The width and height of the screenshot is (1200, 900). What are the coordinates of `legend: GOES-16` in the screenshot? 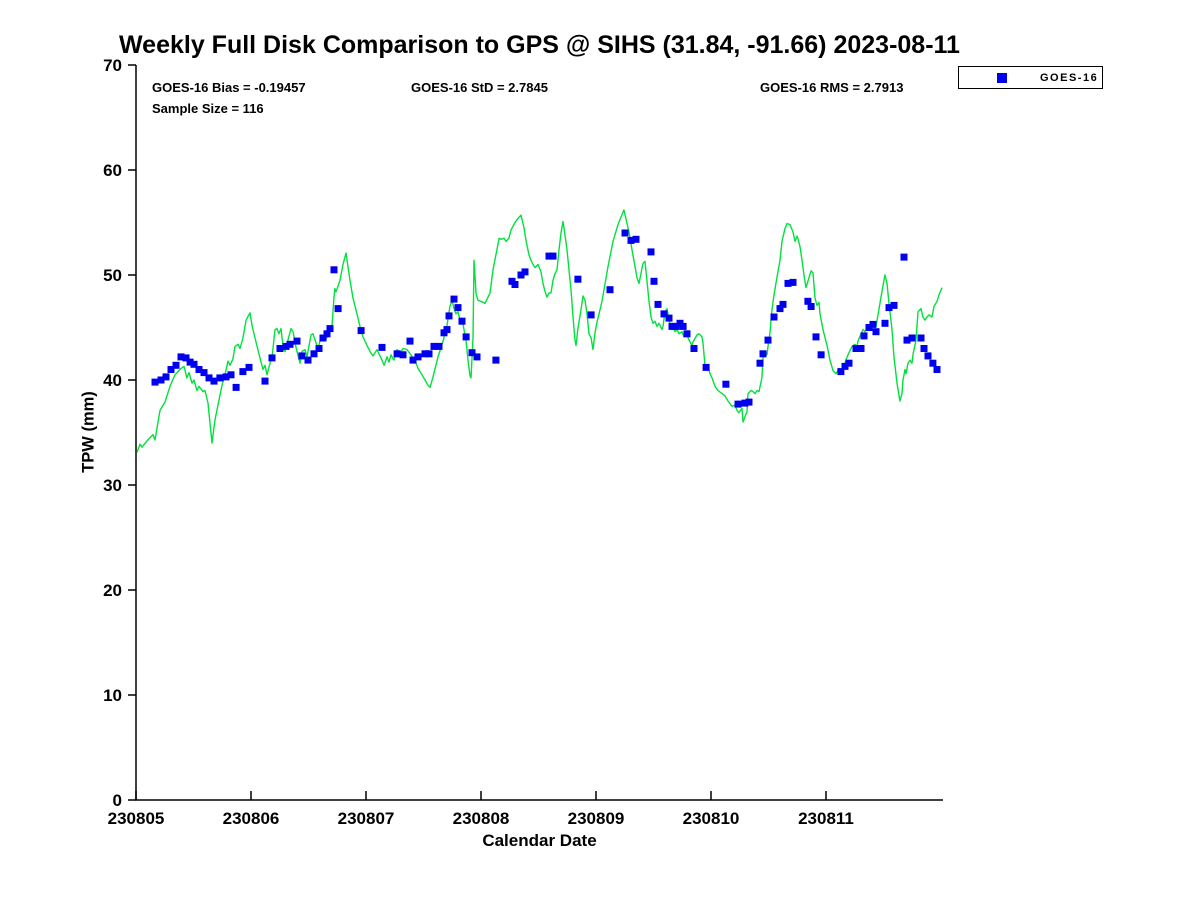 It's located at (1030, 77).